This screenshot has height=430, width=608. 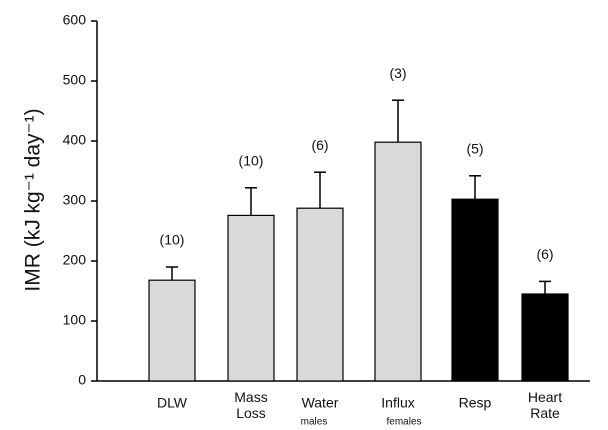 I want to click on x-tick-label: Water, so click(x=320, y=403).